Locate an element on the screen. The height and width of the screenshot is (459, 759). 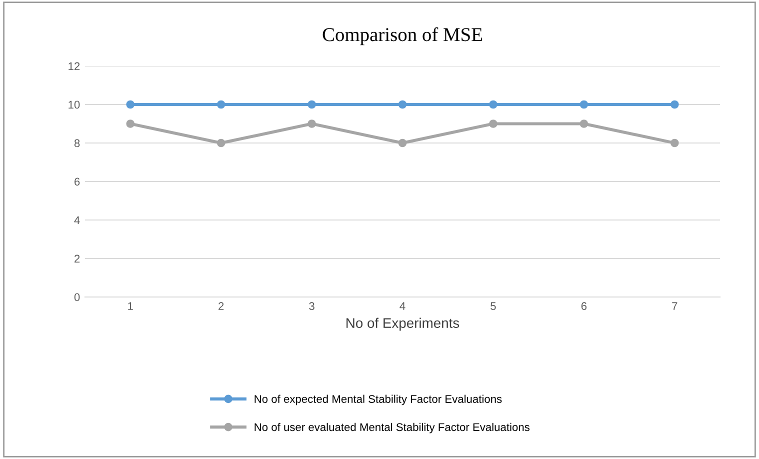
legend-label: No of user evaluated Mental Stability Factor Evaluations is located at coordinates (392, 428).